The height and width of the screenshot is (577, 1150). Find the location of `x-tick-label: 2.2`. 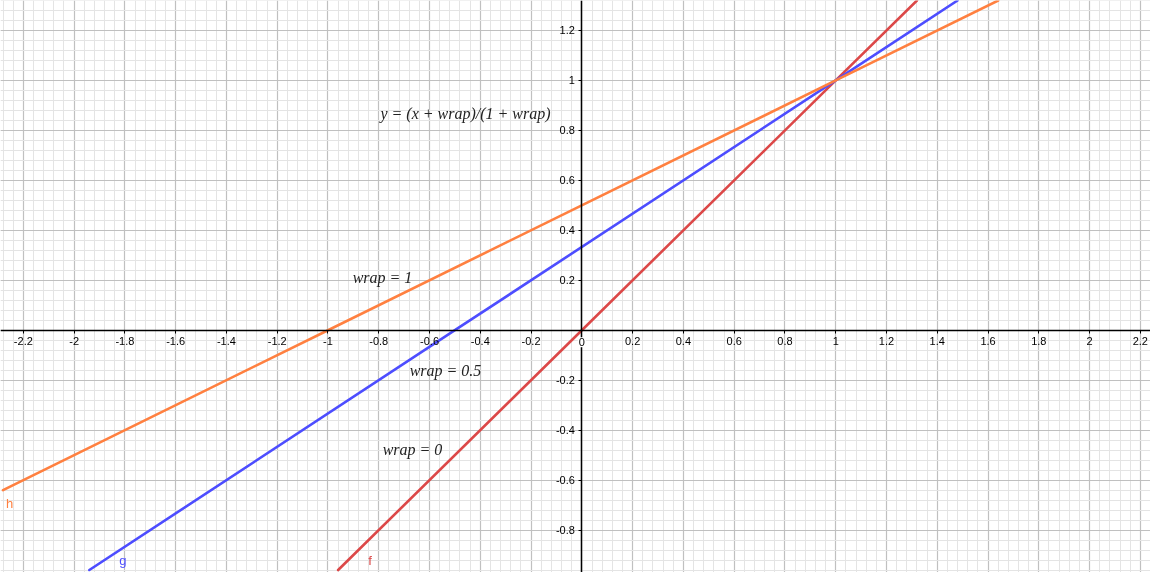

x-tick-label: 2.2 is located at coordinates (1140, 341).